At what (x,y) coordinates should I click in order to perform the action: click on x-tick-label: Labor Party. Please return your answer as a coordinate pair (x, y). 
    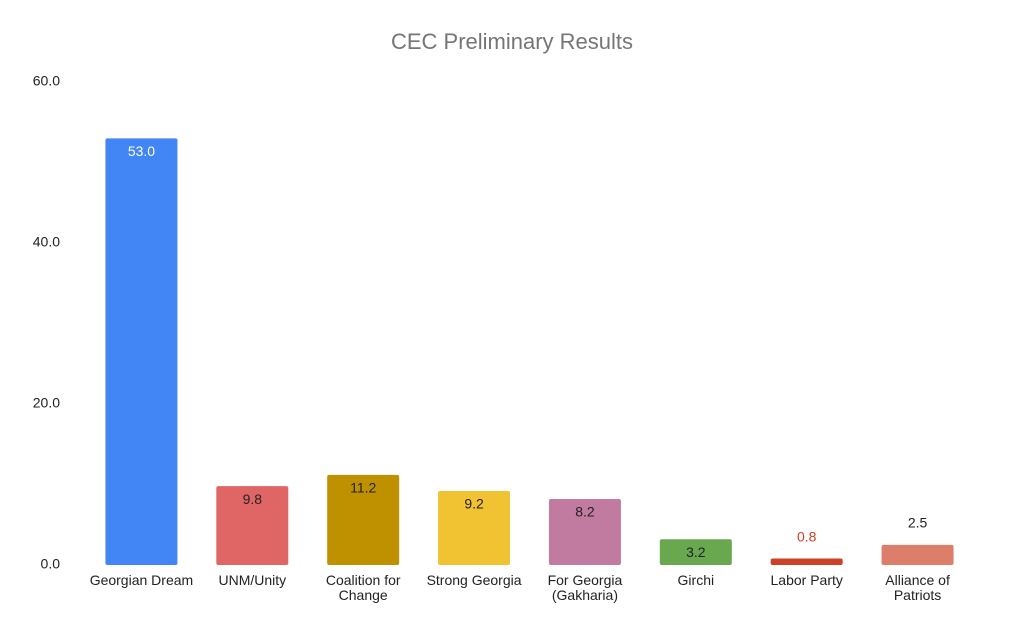
    Looking at the image, I should click on (806, 580).